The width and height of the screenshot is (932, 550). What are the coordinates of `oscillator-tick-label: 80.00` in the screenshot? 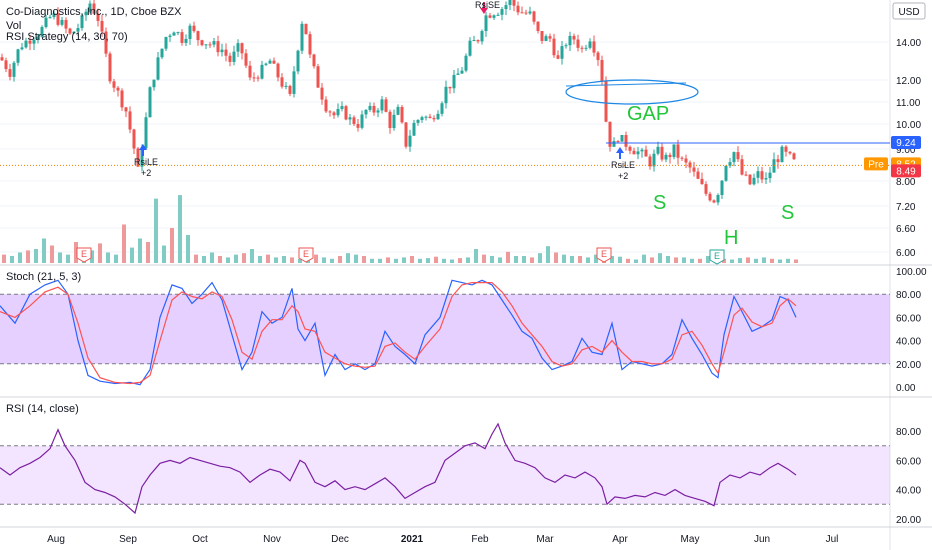 It's located at (908, 432).